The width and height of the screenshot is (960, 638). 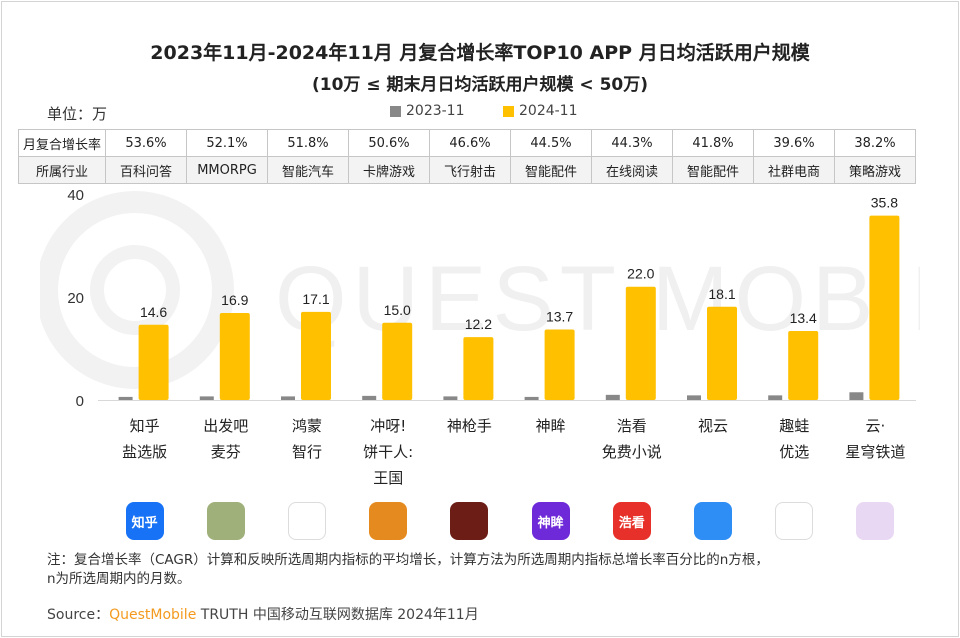 I want to click on category-label: 神枪手, so click(x=469, y=426).